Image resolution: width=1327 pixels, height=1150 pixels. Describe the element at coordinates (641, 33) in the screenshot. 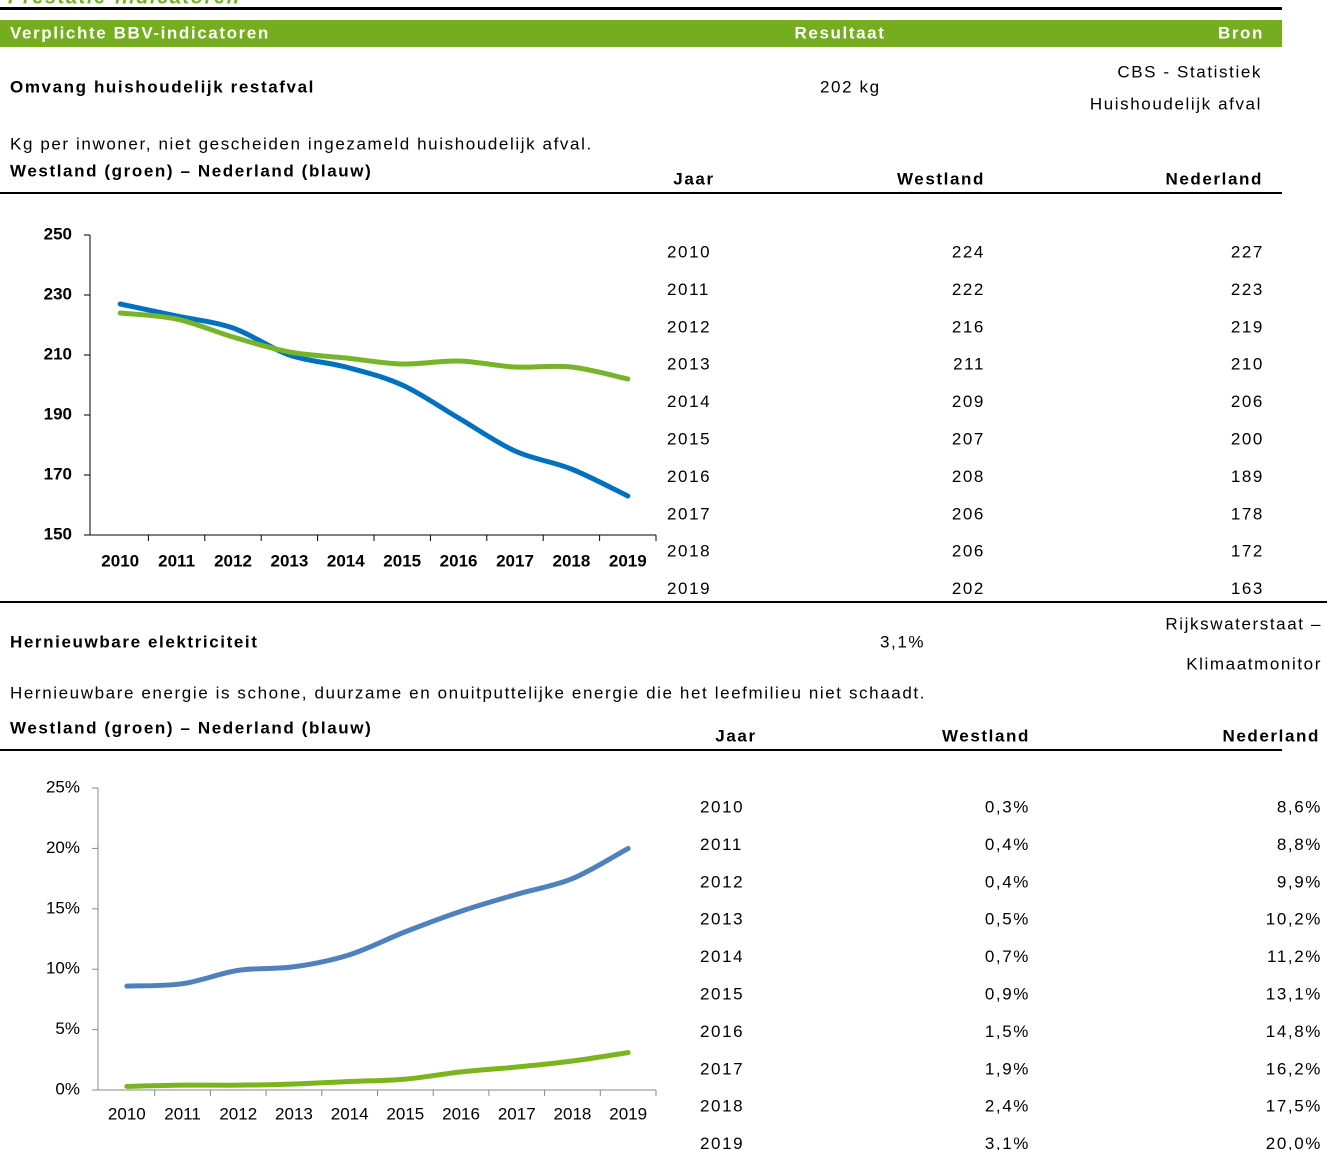

I see `header-bar` at that location.